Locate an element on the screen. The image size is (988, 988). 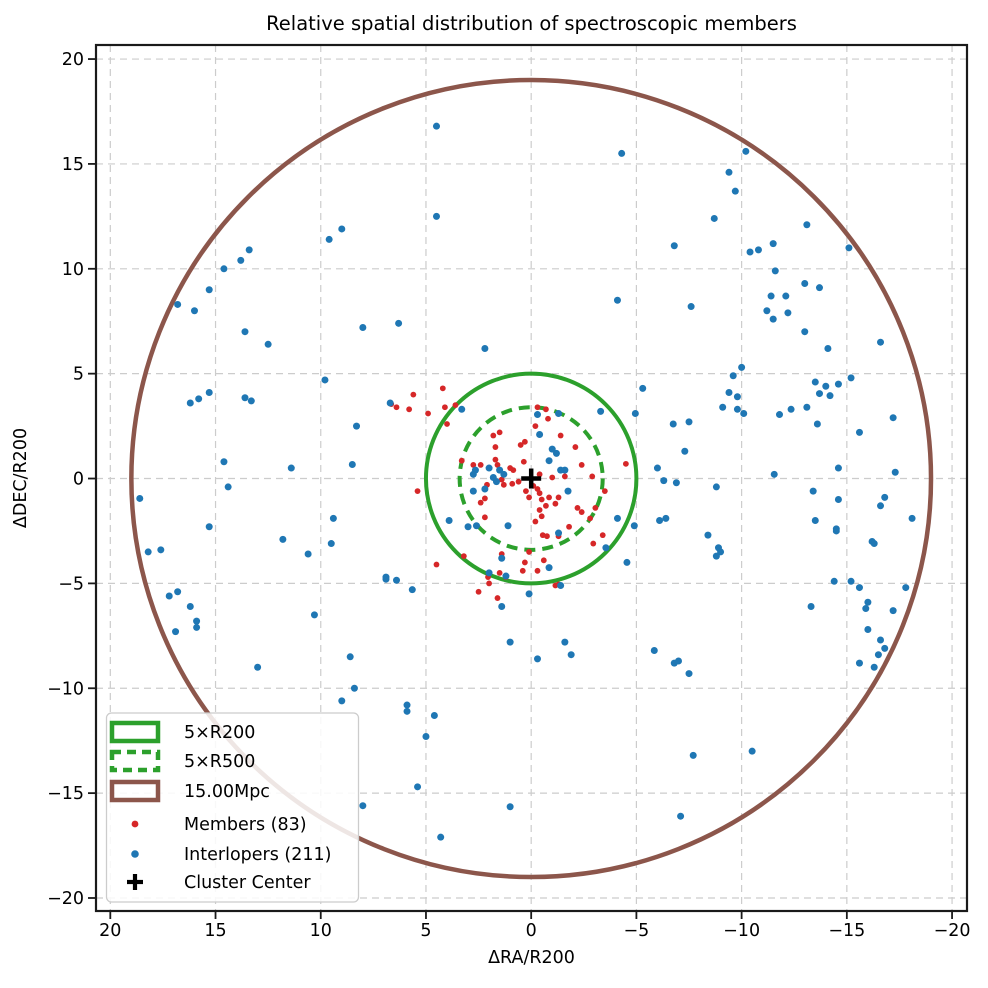
x-tick-label: −5 is located at coordinates (636, 931).